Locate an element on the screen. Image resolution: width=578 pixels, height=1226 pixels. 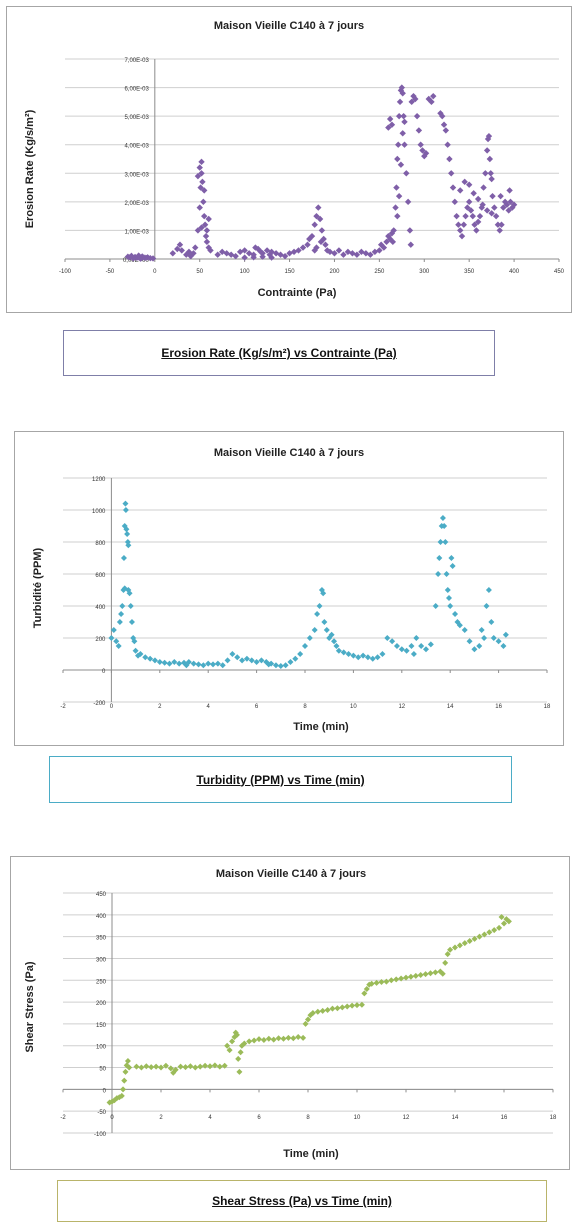
y-tick-label: -50 is located at coordinates (101, 1113).